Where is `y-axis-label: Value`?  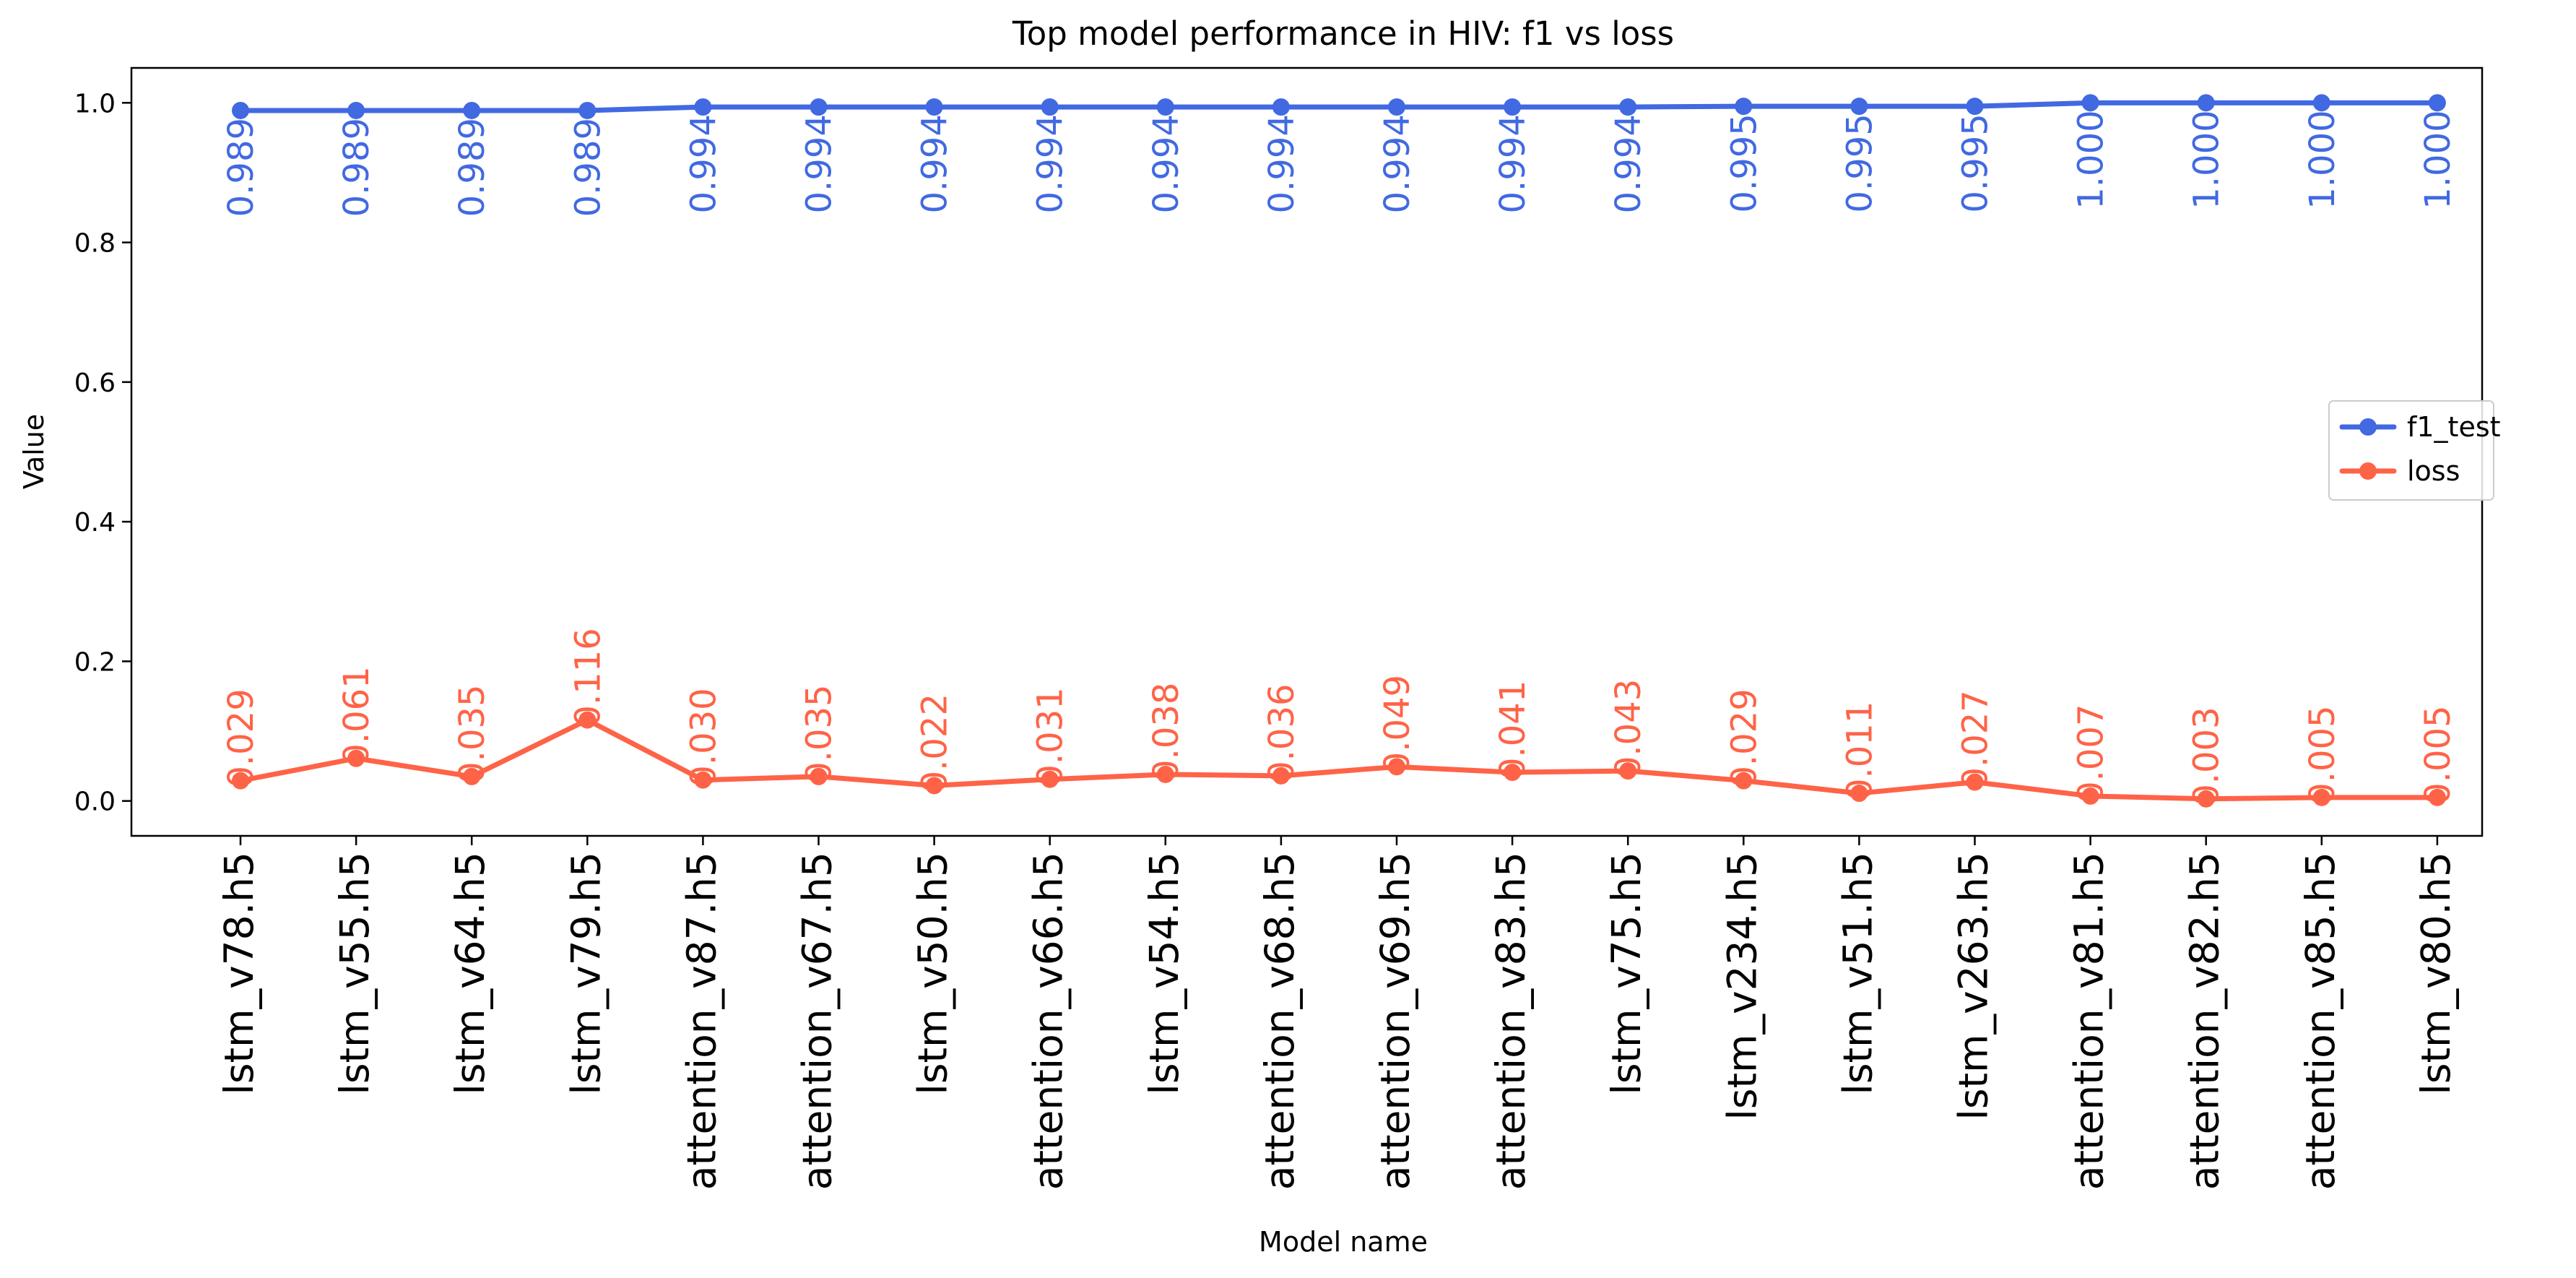 y-axis-label: Value is located at coordinates (34, 451).